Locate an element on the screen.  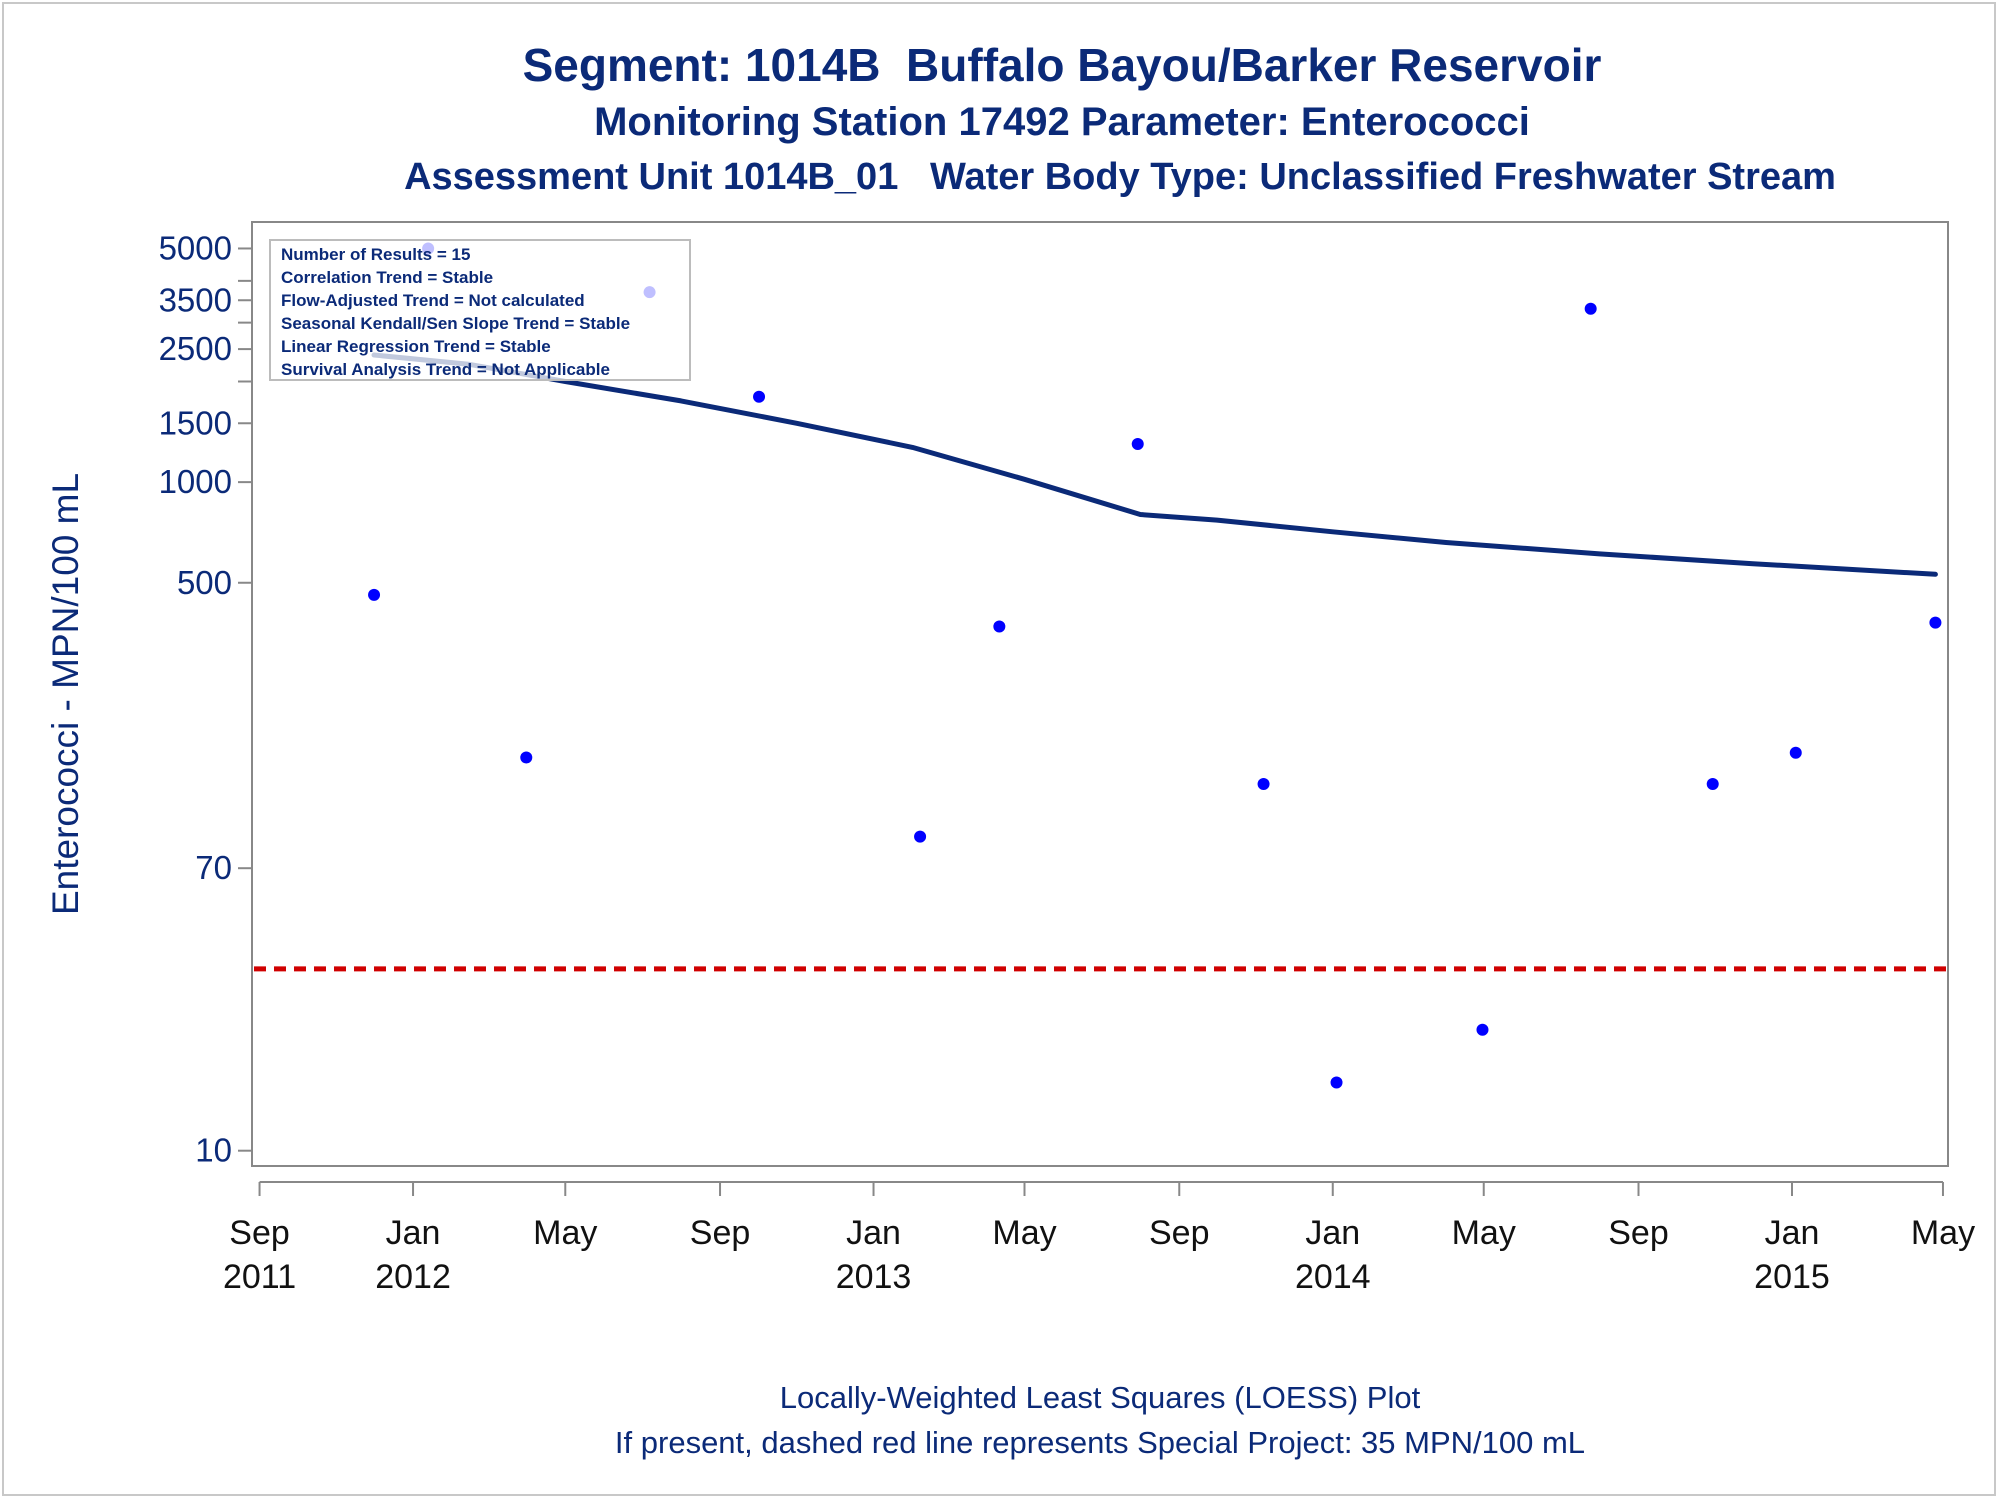
y-tick-label: 1000 is located at coordinates (195, 481).